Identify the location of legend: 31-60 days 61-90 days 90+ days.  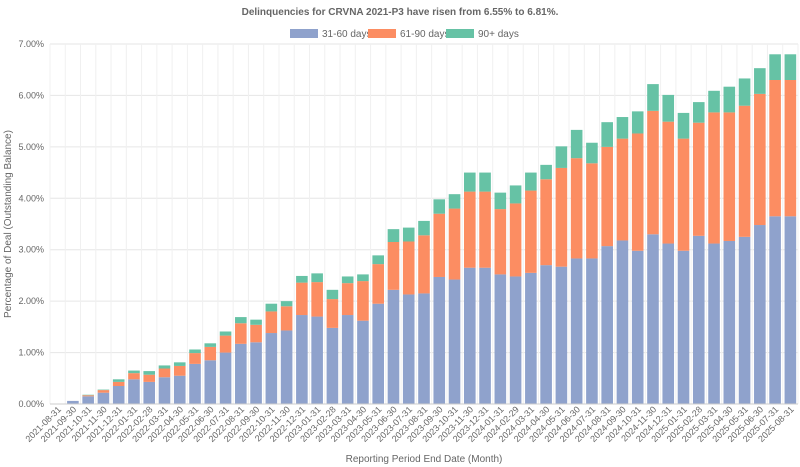
(404, 34).